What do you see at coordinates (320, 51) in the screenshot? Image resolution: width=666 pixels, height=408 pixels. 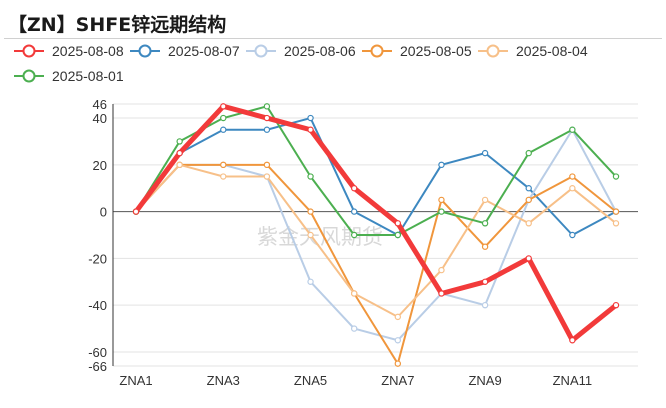 I see `legend-label: 2025-08-06` at bounding box center [320, 51].